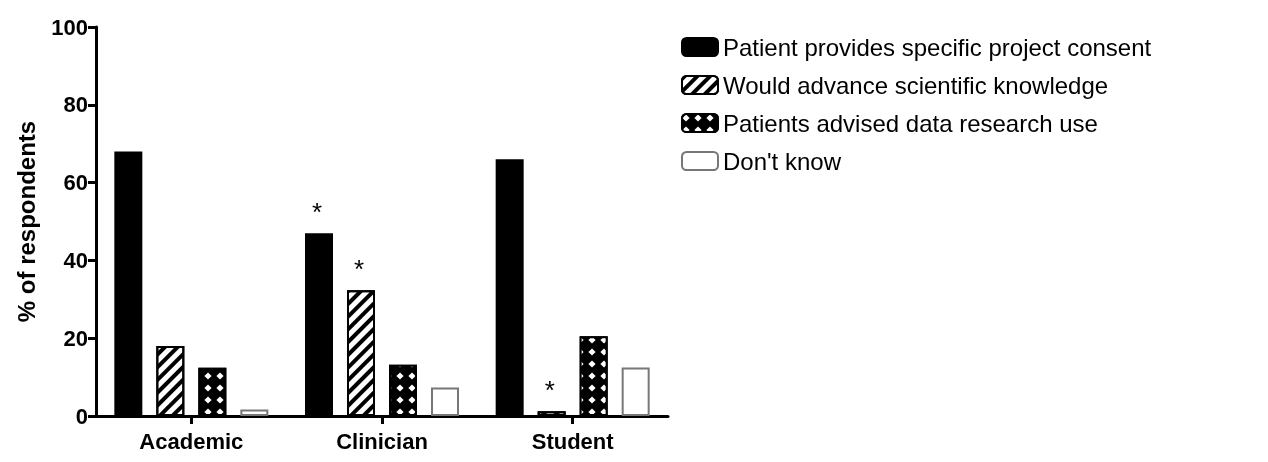  What do you see at coordinates (75, 260) in the screenshot?
I see `y-tick-label: 40` at bounding box center [75, 260].